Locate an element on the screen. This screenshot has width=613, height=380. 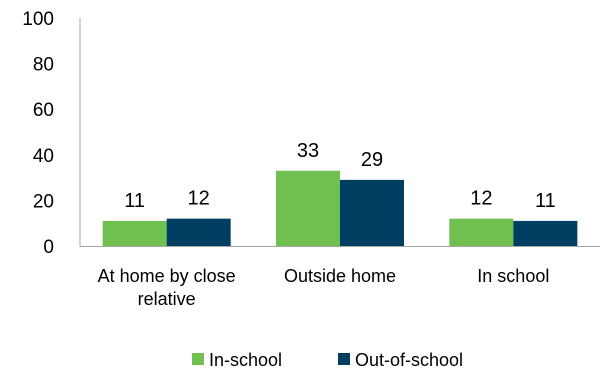
data-labels: 11 12 33 29 12 11 is located at coordinates (339, 176).